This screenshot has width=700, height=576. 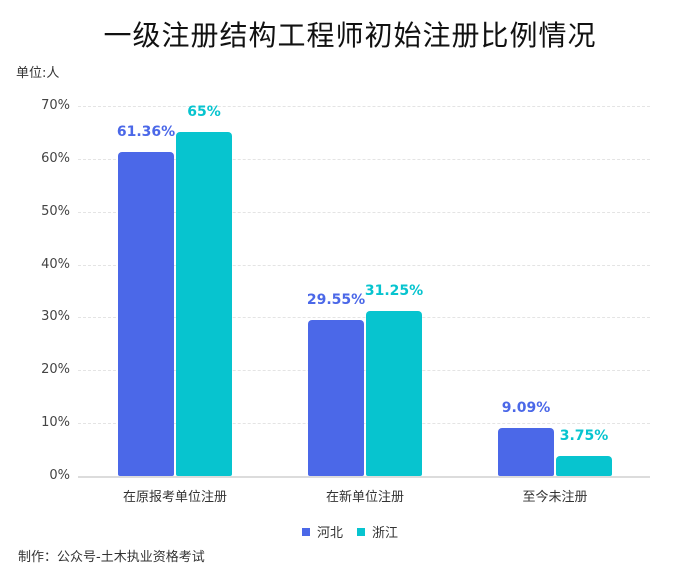 I want to click on legend-swatch-hebei, so click(x=305, y=531).